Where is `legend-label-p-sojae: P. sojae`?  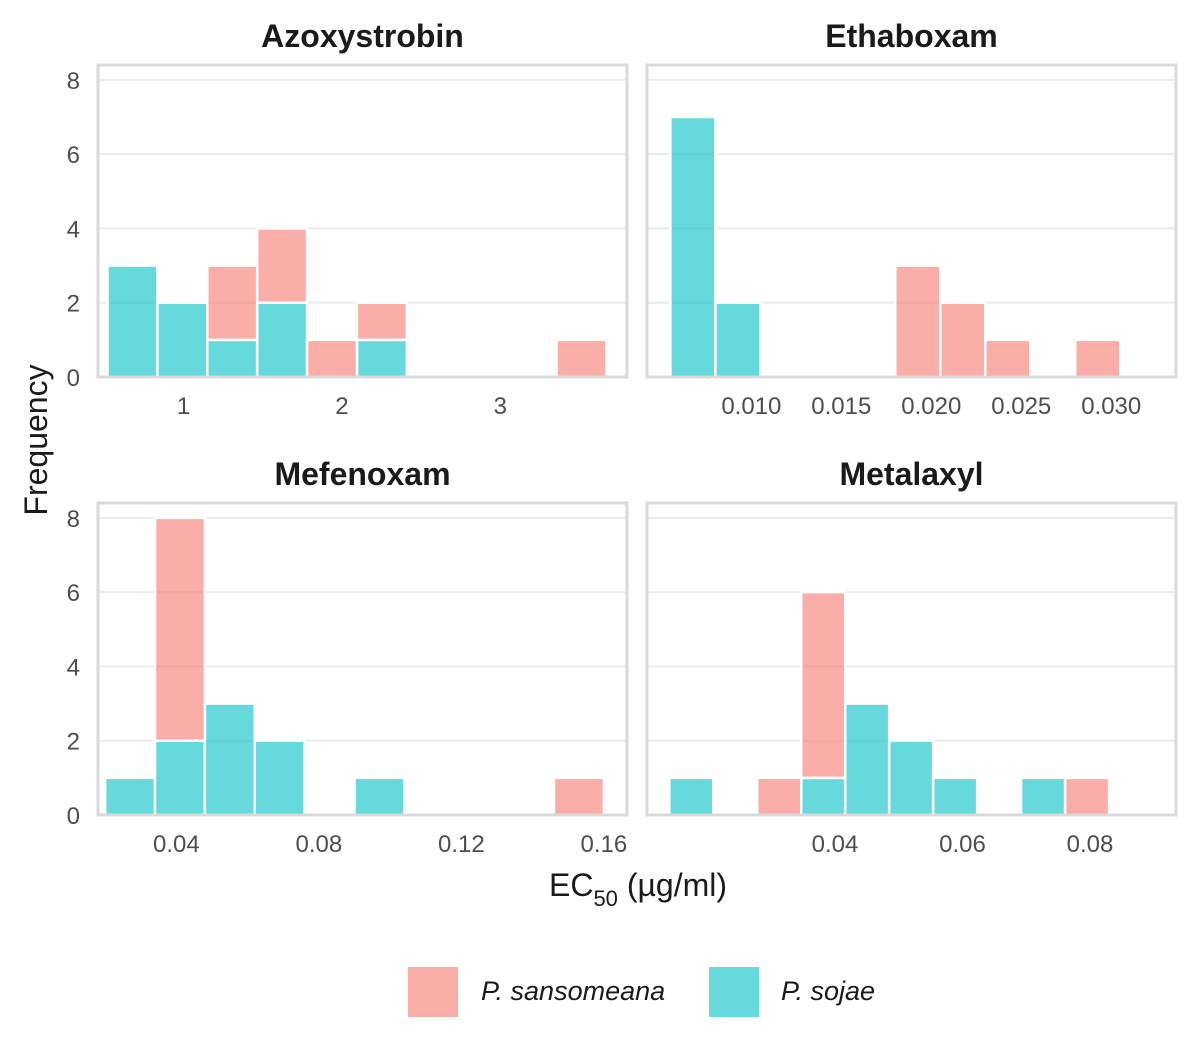 legend-label-p-sojae: P. sojae is located at coordinates (828, 991).